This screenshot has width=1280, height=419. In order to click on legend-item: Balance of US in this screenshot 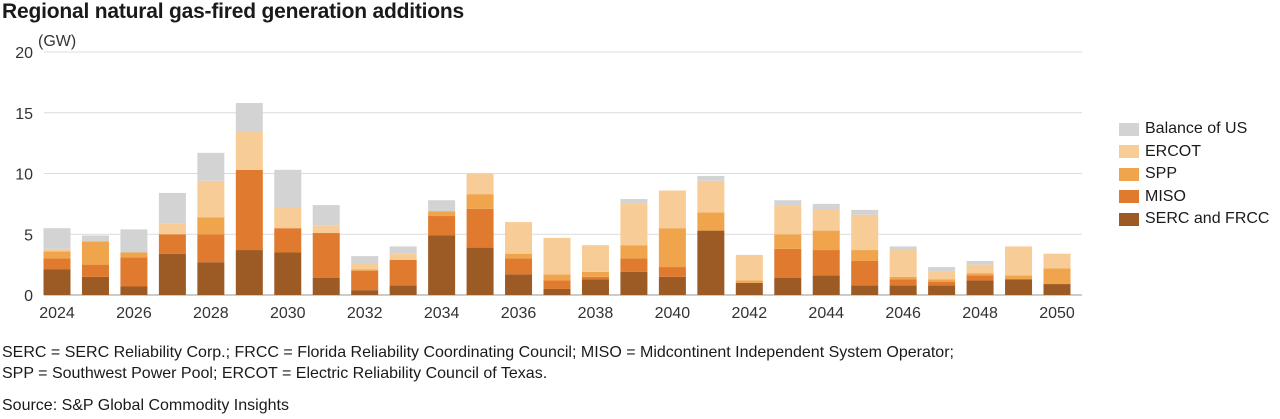, I will do `click(1194, 129)`.